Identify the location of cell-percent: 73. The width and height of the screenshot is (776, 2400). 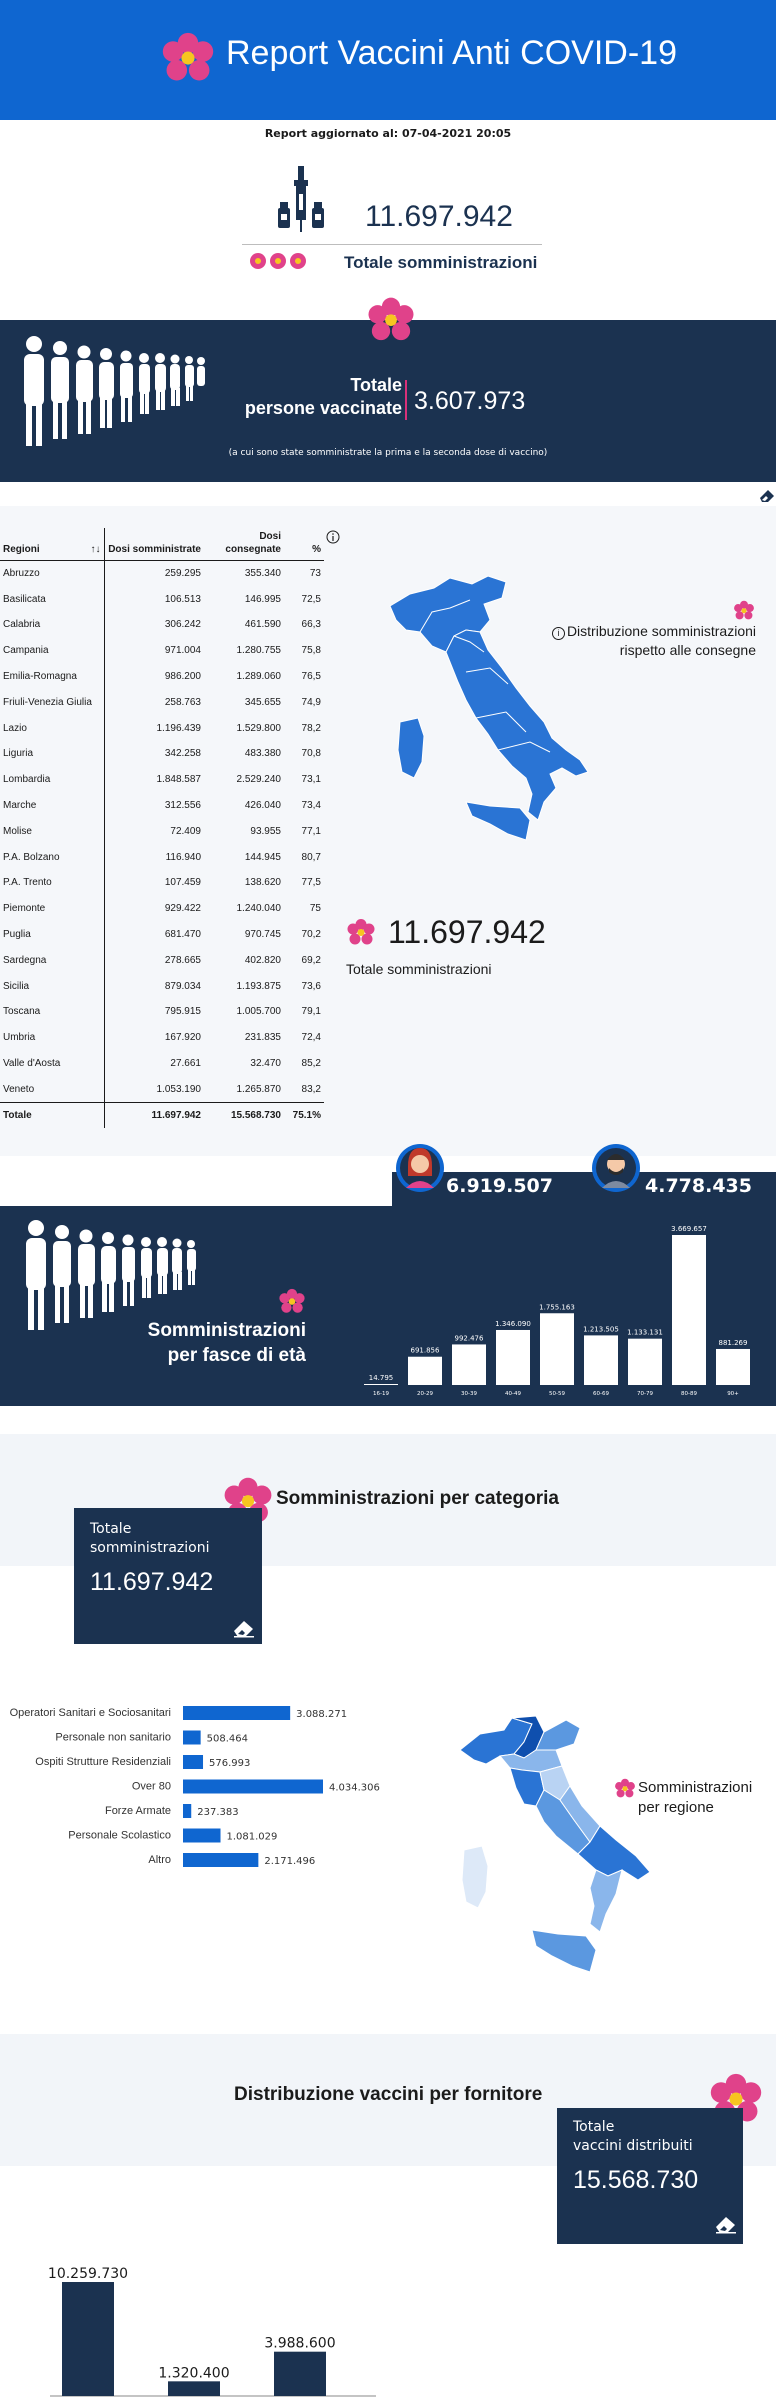
(315, 574).